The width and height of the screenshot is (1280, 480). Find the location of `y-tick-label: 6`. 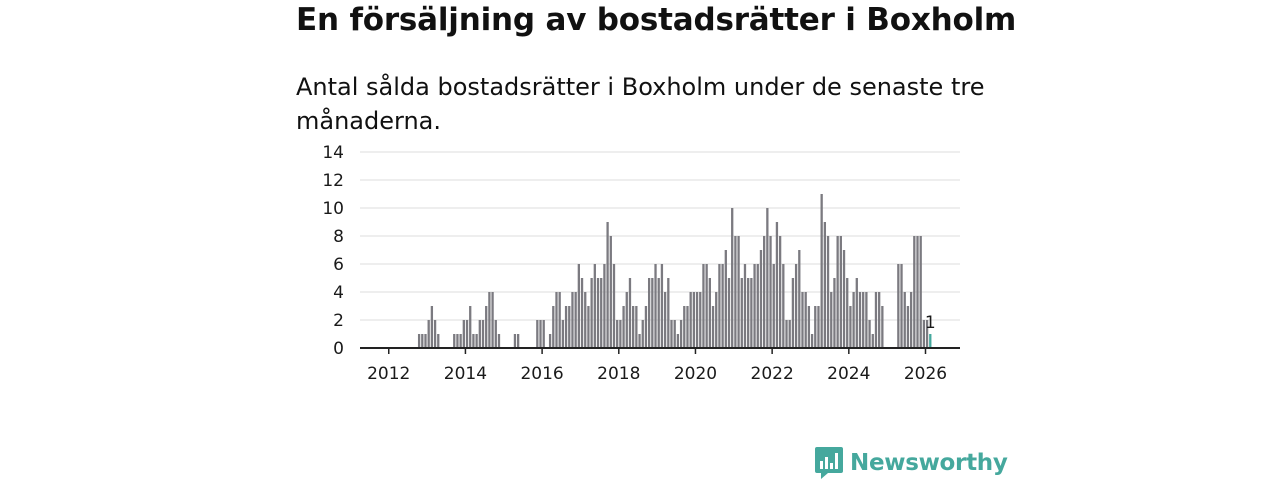

y-tick-label: 6 is located at coordinates (338, 265).